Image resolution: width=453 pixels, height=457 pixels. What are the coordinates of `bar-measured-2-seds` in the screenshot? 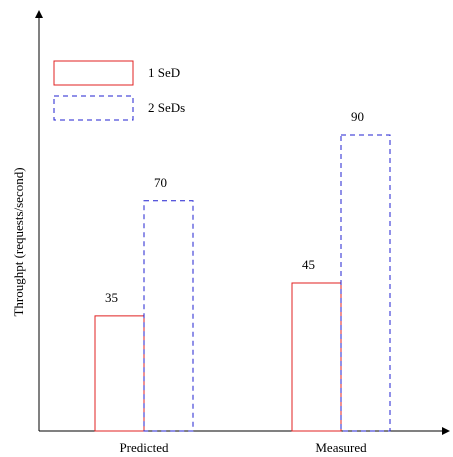 It's located at (365, 283).